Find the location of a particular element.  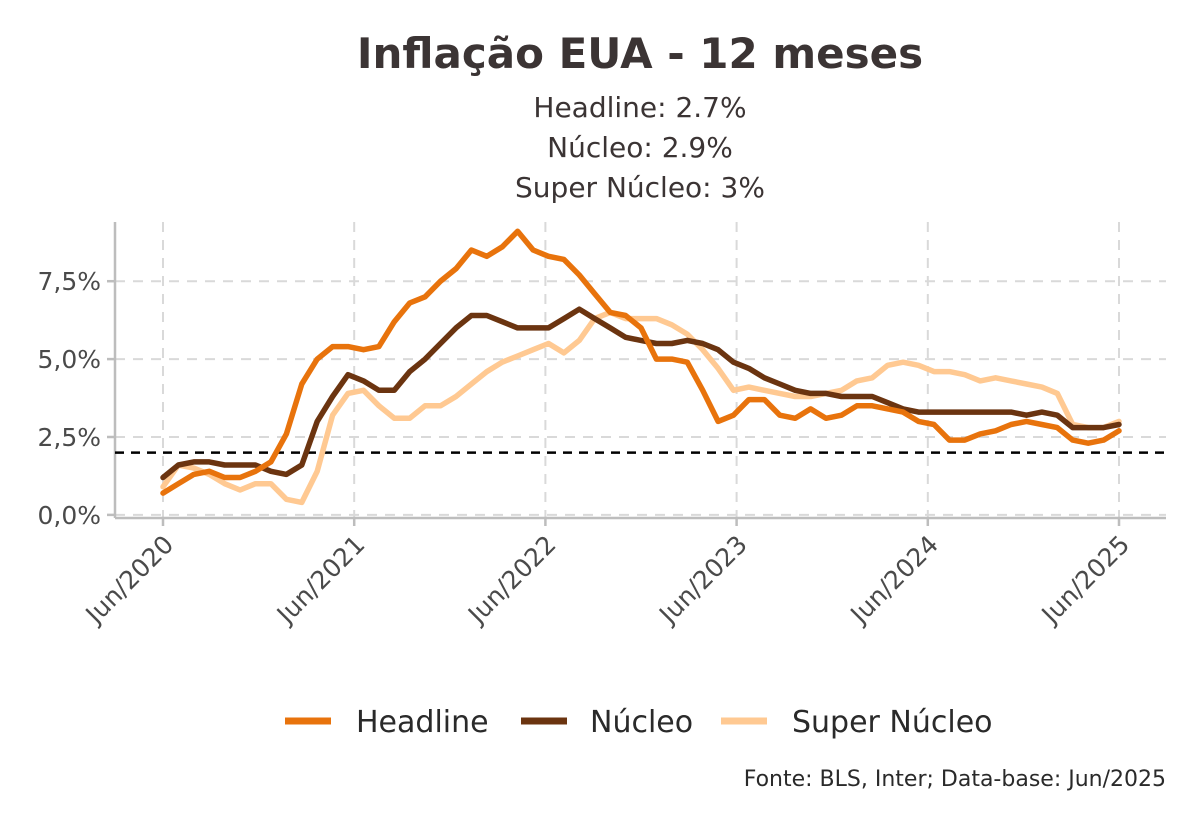

y-tick-labels: 0,0% 2,5% 5,0% 7,5% is located at coordinates (69, 398).